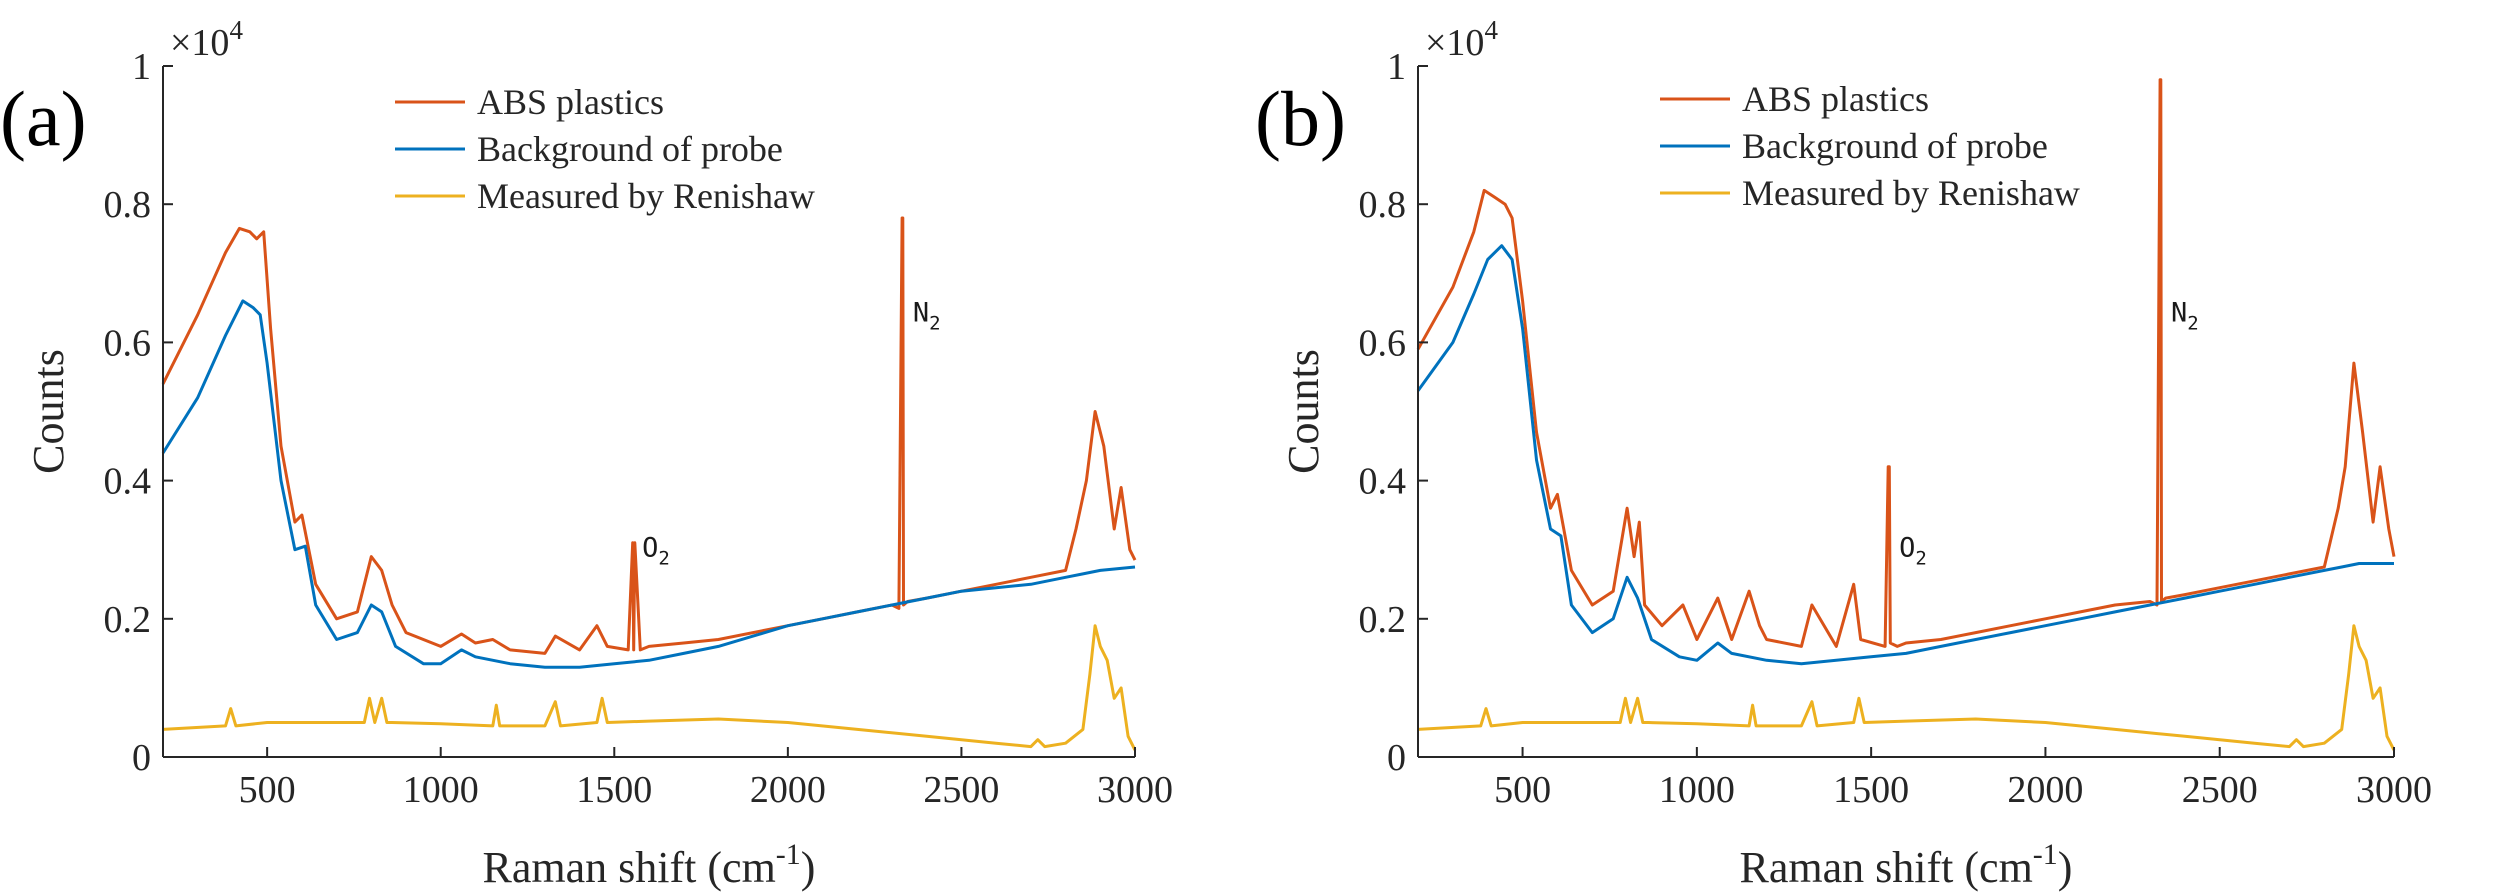 Image resolution: width=2500 pixels, height=892 pixels. What do you see at coordinates (1300, 118) in the screenshot?
I see `panel-label: (b)` at bounding box center [1300, 118].